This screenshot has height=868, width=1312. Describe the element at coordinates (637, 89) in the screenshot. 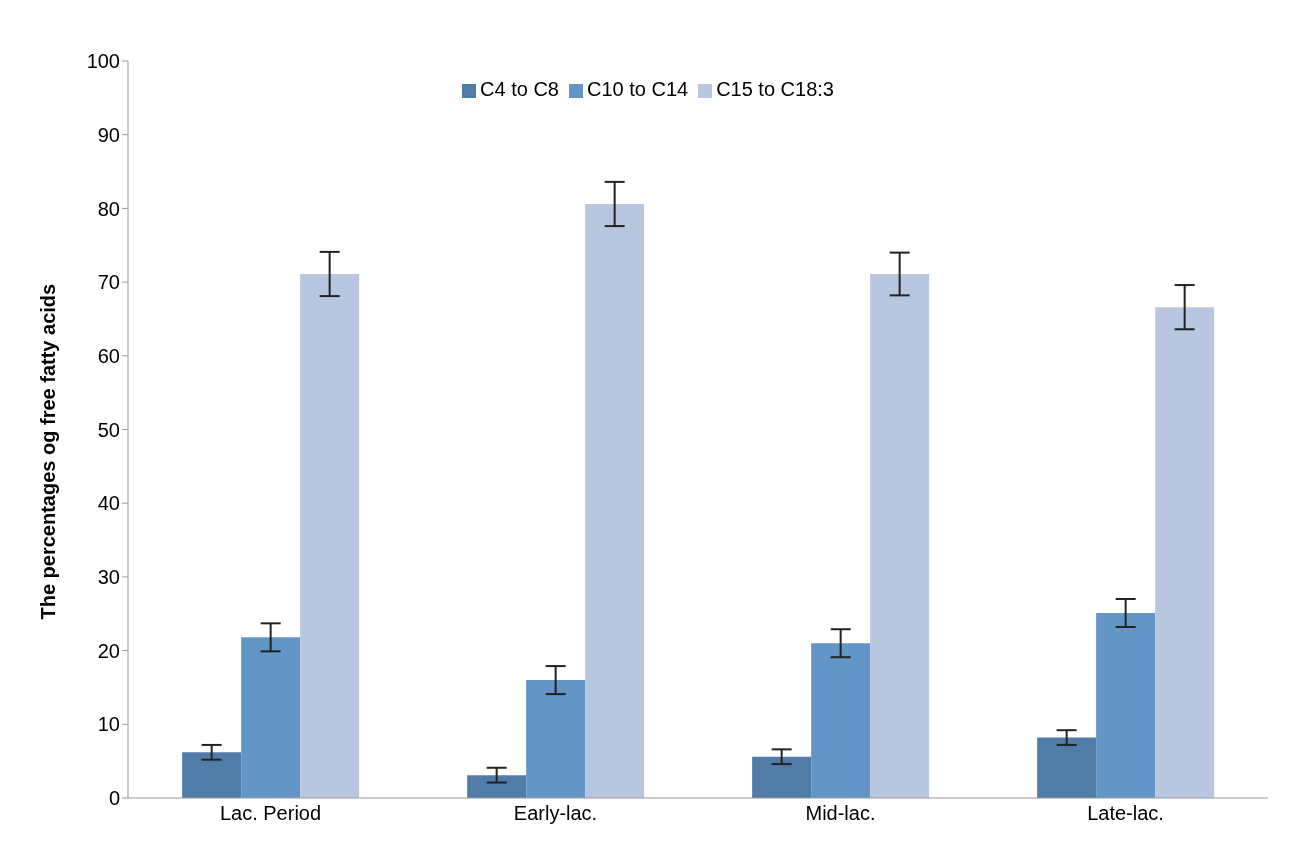

I see `legend-label: C10 to C14` at that location.